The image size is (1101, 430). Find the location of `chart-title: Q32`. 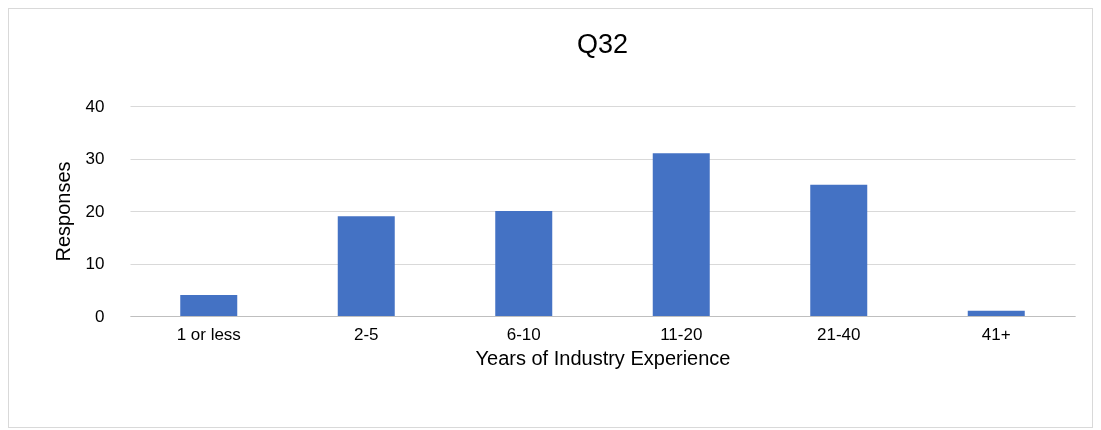

chart-title: Q32 is located at coordinates (602, 44).